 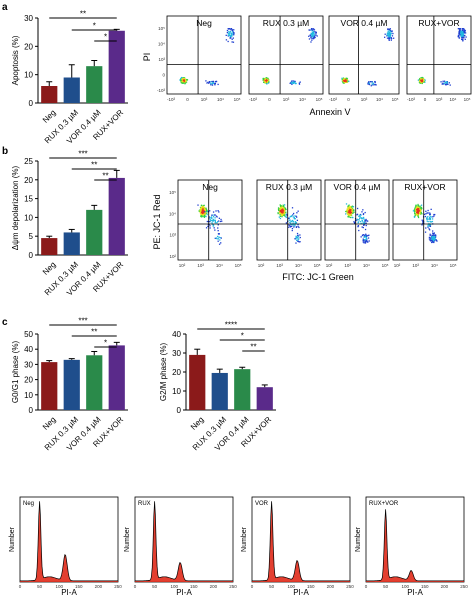 I want to click on flow-x-tick-label: 0, so click(x=187, y=99).